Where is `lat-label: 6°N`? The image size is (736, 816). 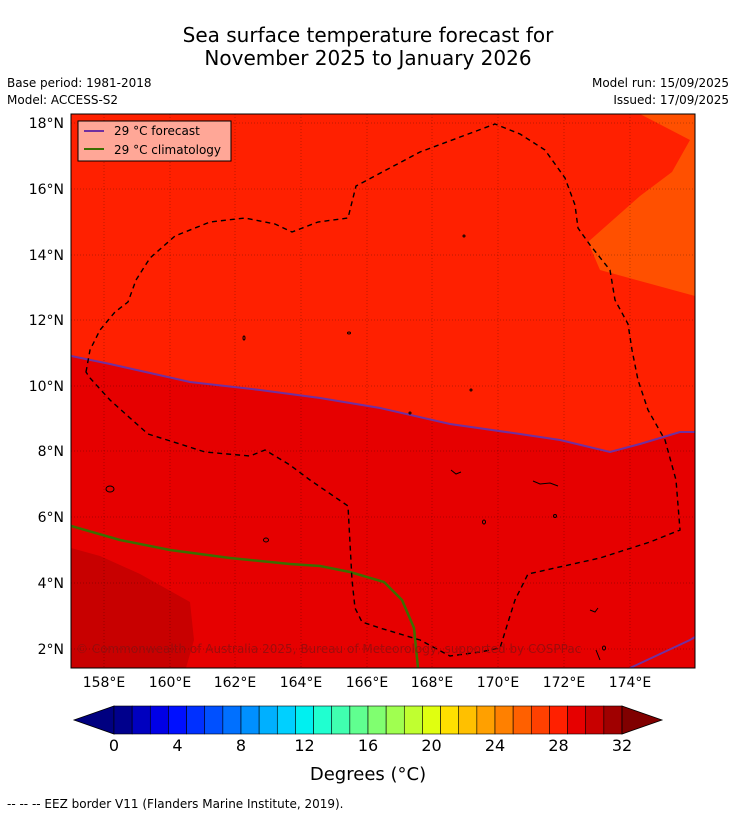 lat-label: 6°N is located at coordinates (51, 518).